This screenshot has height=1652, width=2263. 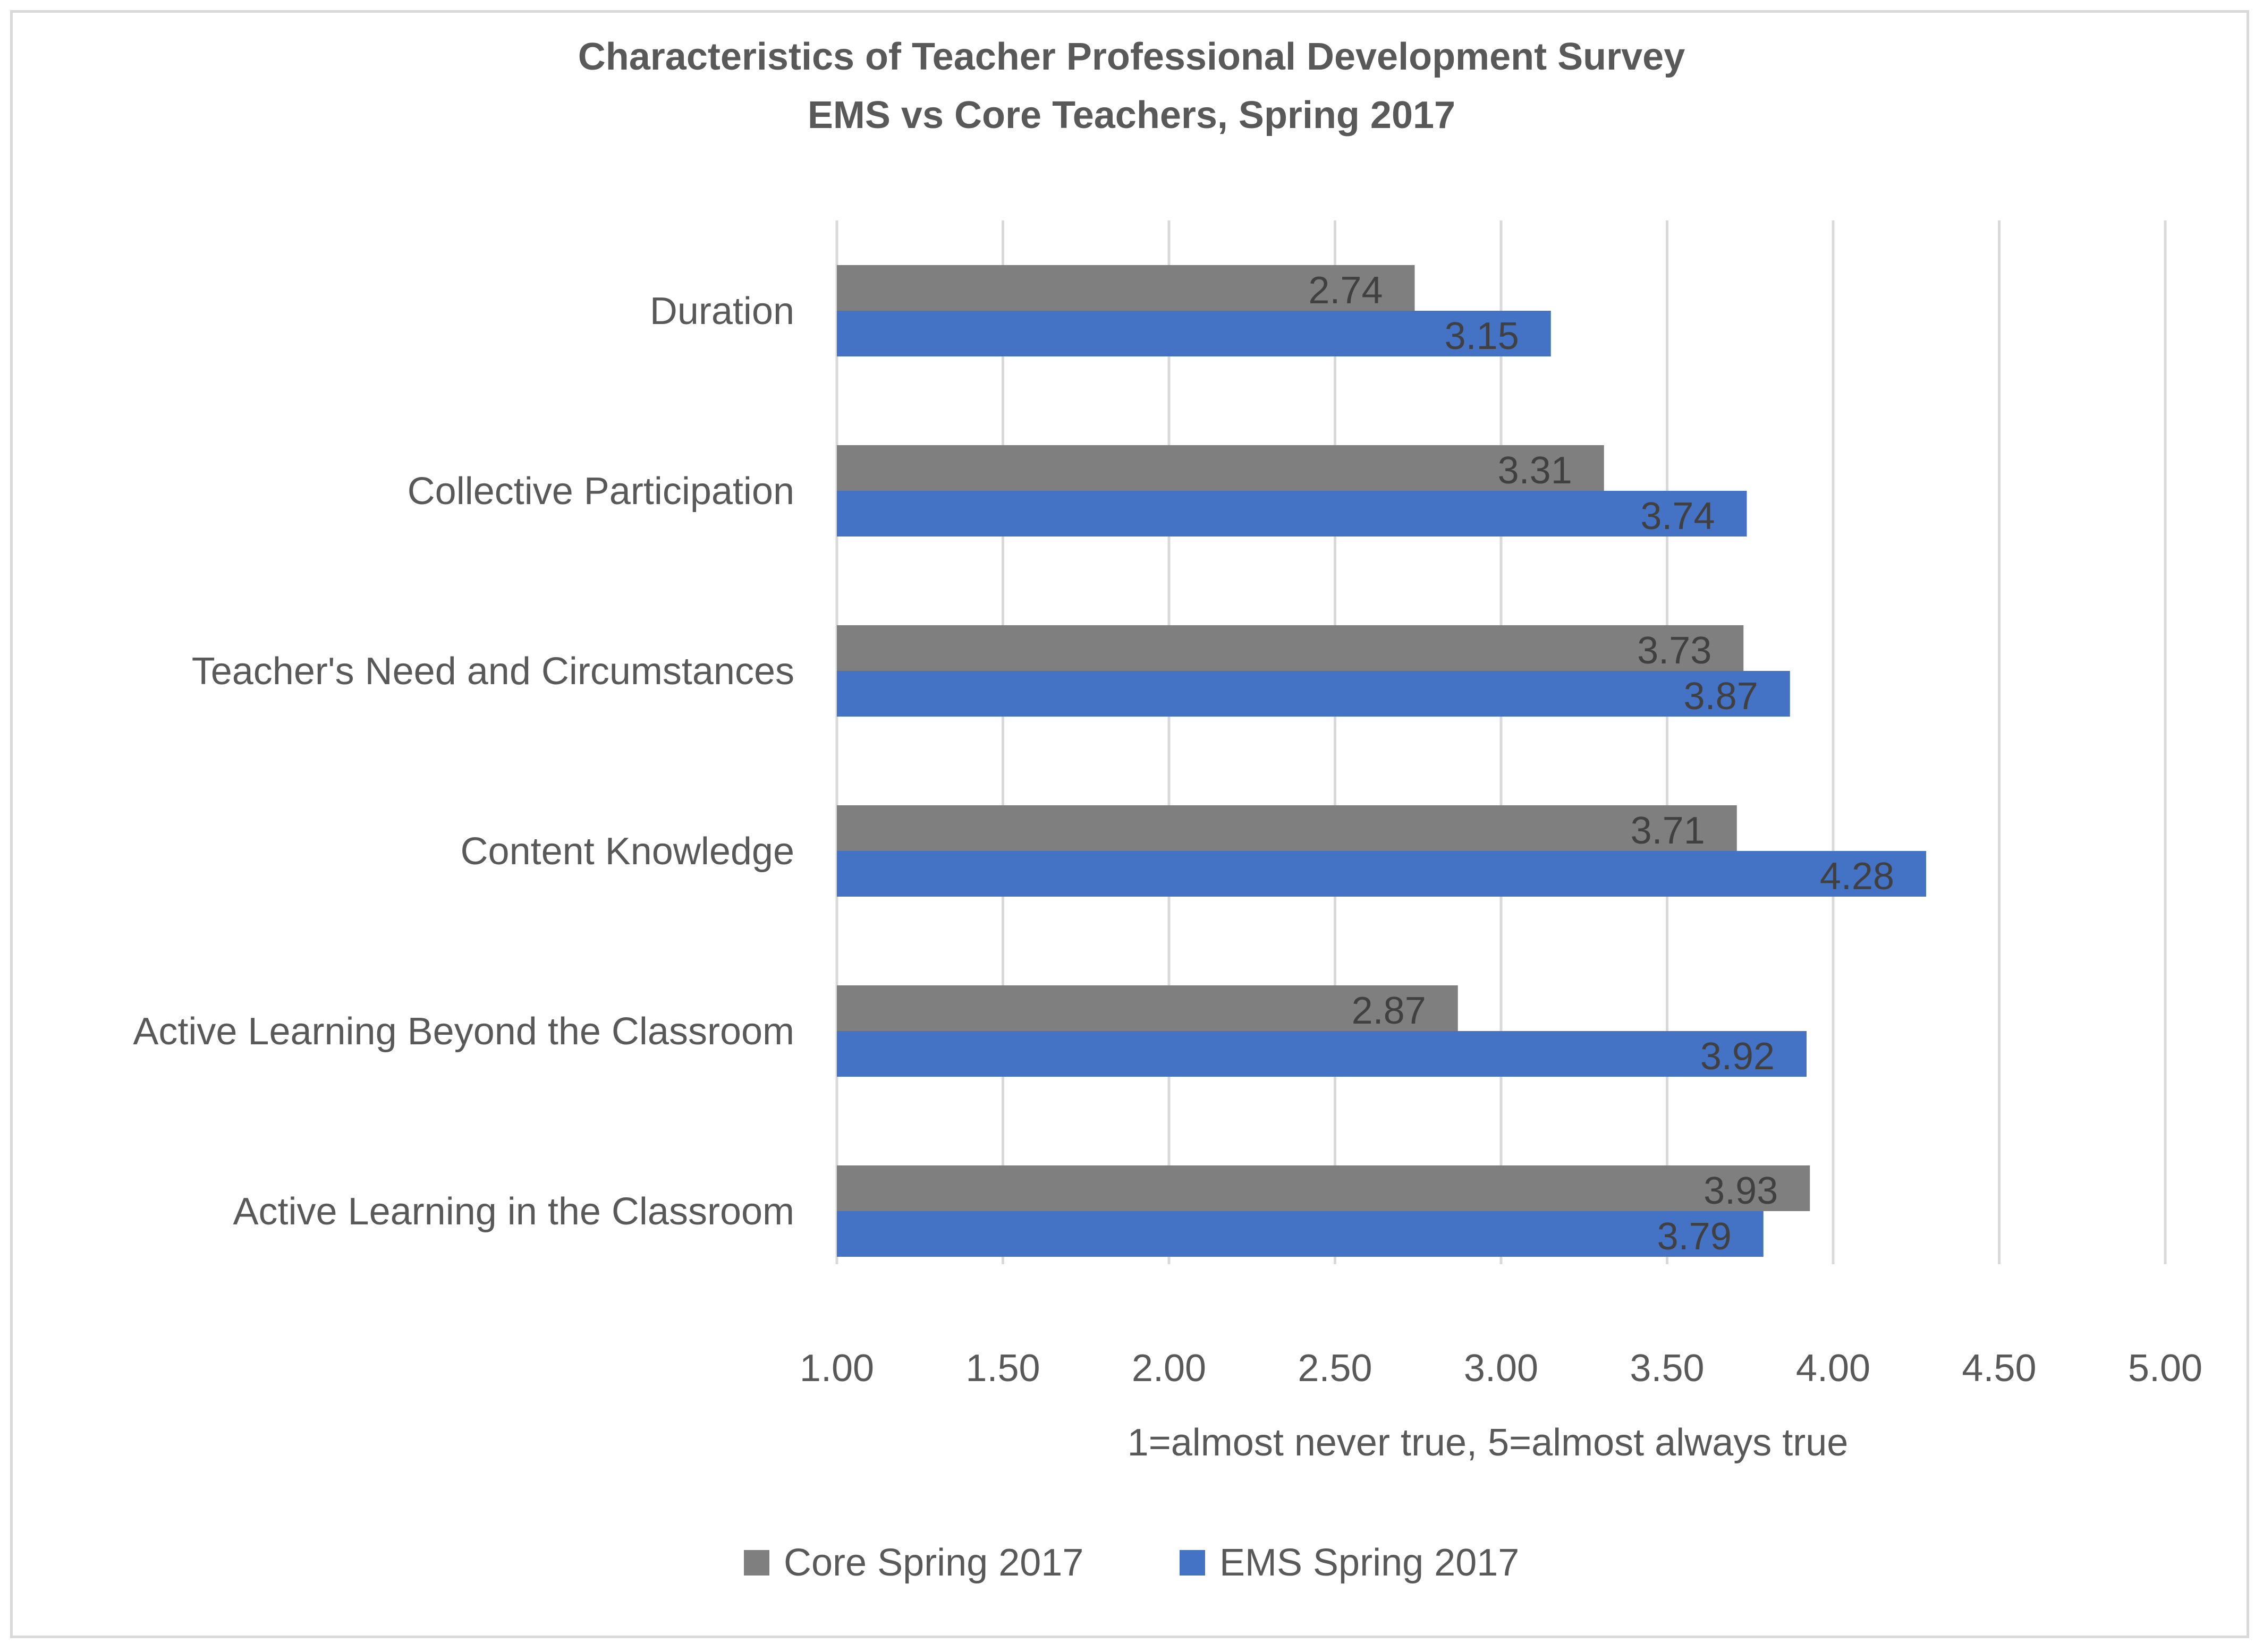 What do you see at coordinates (1501, 1368) in the screenshot?
I see `x-tick-label: 3.00` at bounding box center [1501, 1368].